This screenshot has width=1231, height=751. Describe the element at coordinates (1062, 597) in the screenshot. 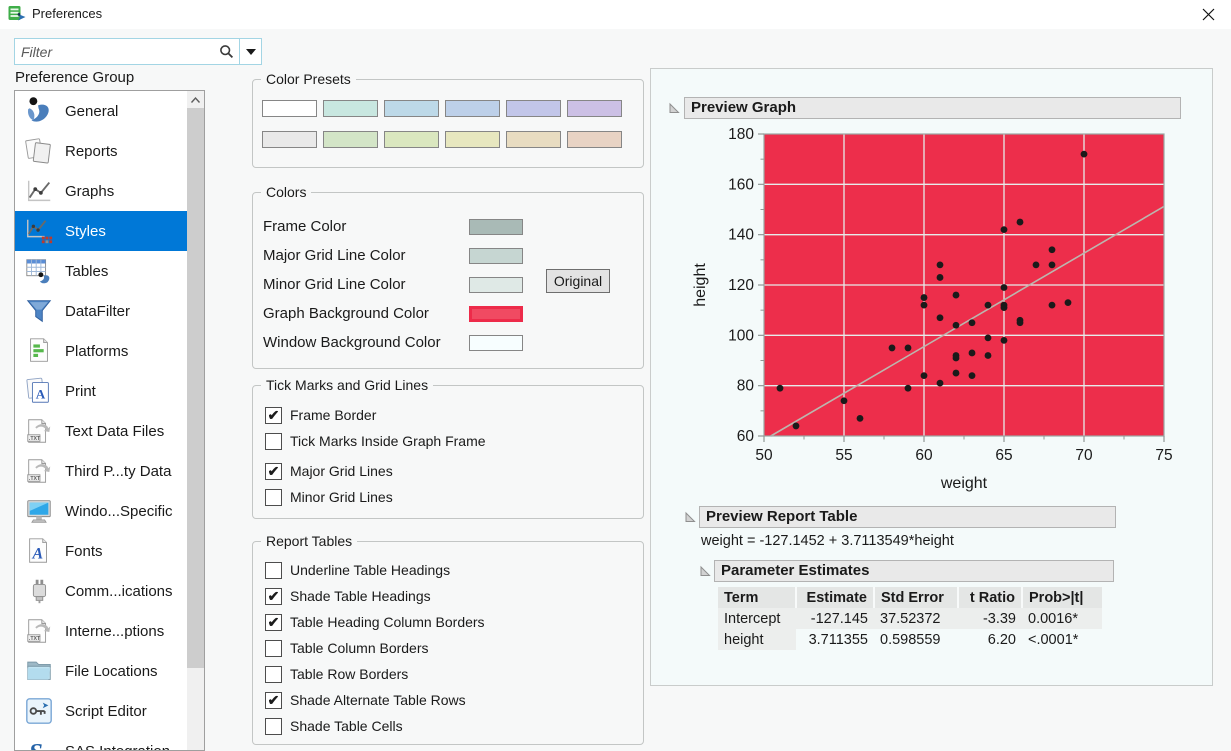

I see `table-column-header: Prob>|t|` at that location.